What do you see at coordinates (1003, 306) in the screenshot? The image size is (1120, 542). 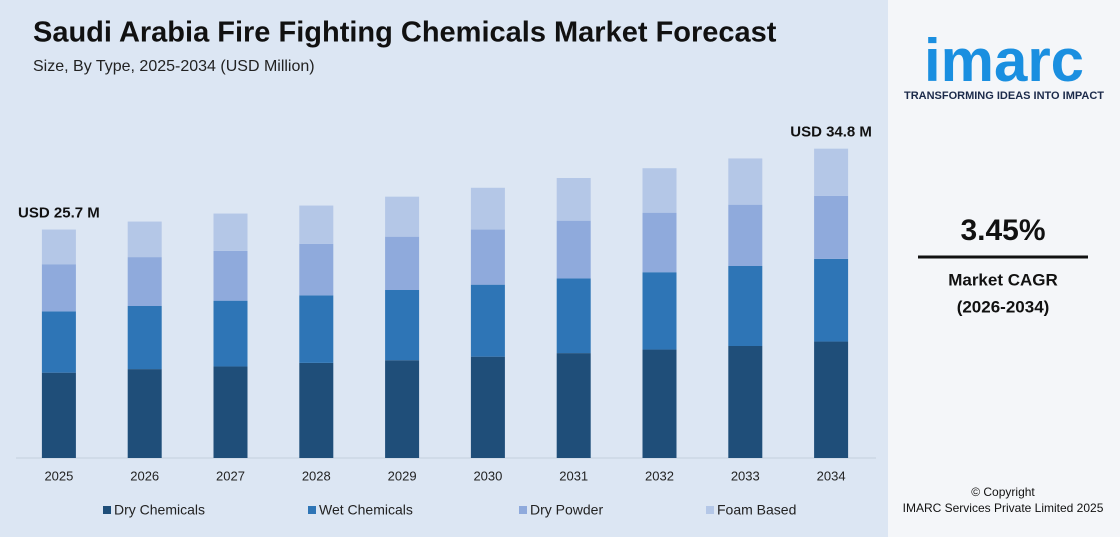 I see `cagr-period: (2026-2034)` at bounding box center [1003, 306].